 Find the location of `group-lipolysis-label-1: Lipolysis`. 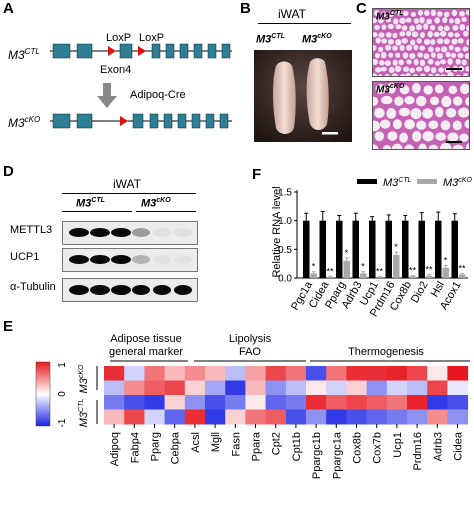

group-lipolysis-label-1: Lipolysis is located at coordinates (250, 339).